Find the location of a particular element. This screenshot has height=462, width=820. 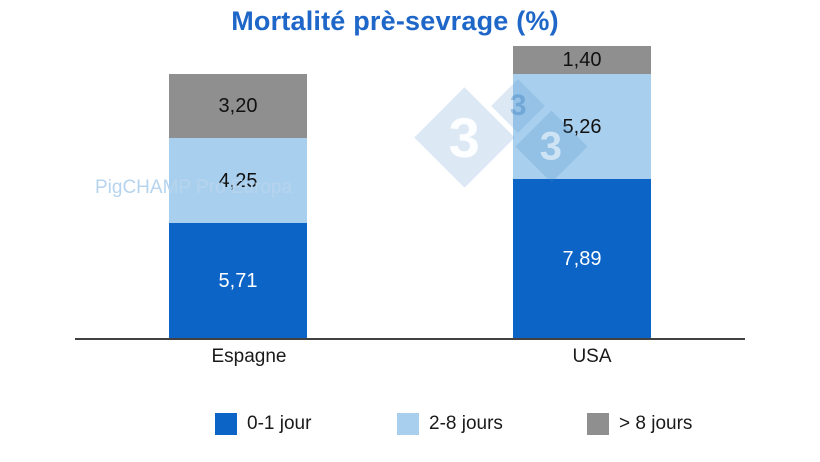

category-label-usa: USA is located at coordinates (592, 356).